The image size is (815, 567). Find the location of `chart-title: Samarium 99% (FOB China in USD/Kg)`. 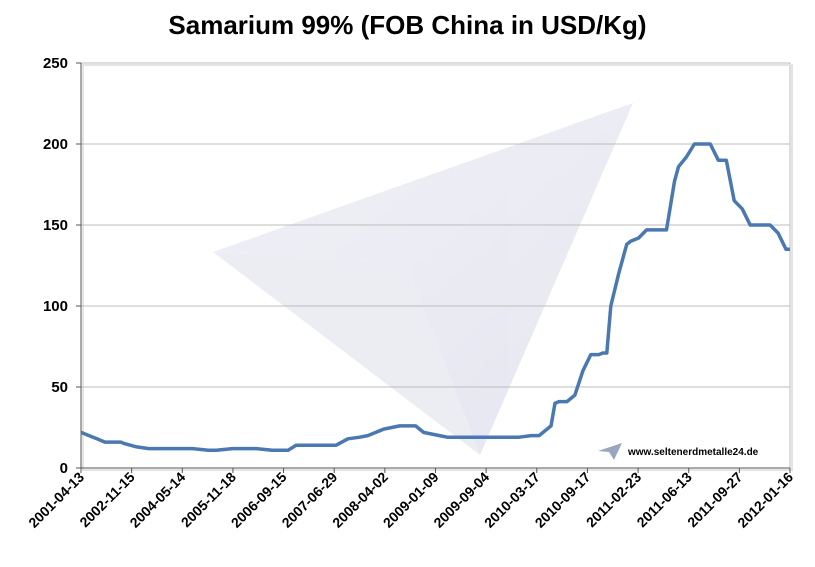

chart-title: Samarium 99% (FOB China in USD/Kg) is located at coordinates (407, 25).